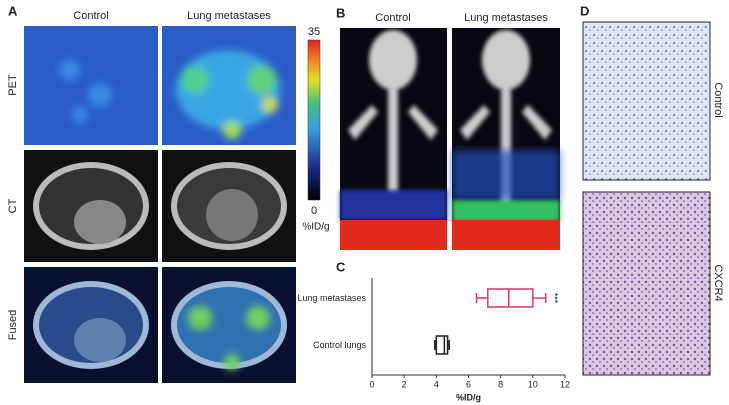  Describe the element at coordinates (331, 297) in the screenshot. I see `category-label: Lung metastases` at that location.